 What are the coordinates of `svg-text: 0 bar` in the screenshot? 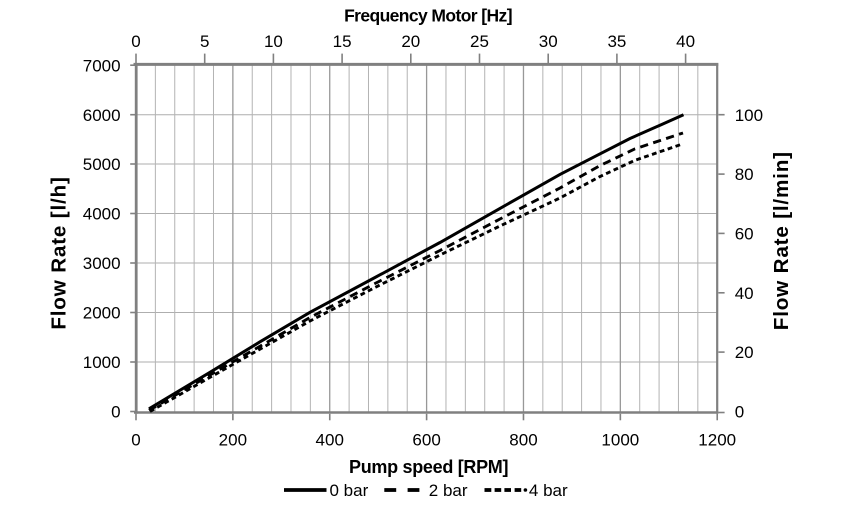 It's located at (349, 490).